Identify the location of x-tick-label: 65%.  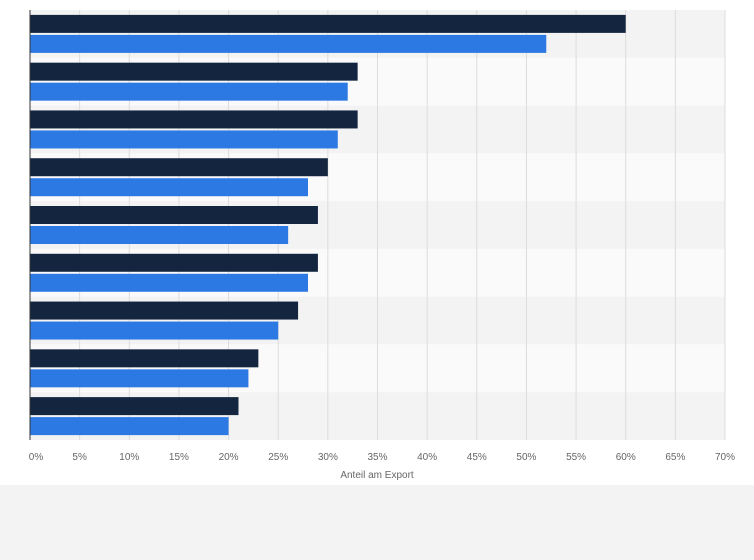
(675, 457).